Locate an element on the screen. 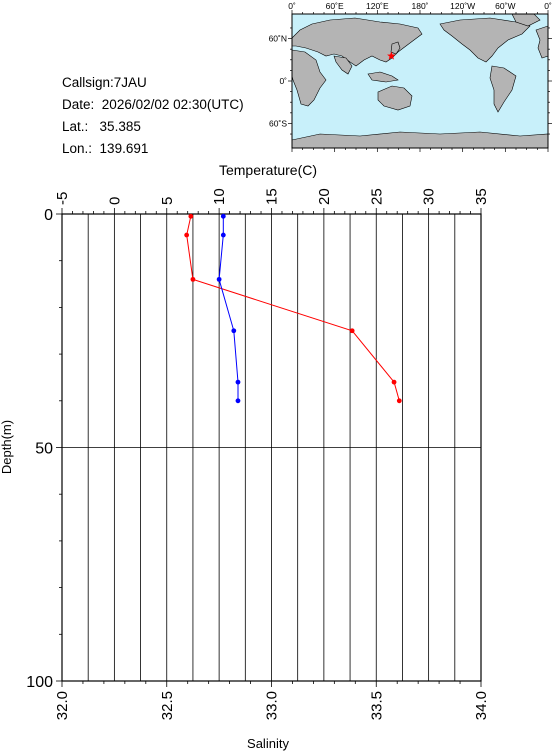 This screenshot has width=553, height=751. salinity-tick-label: 32.5 is located at coordinates (167, 705).